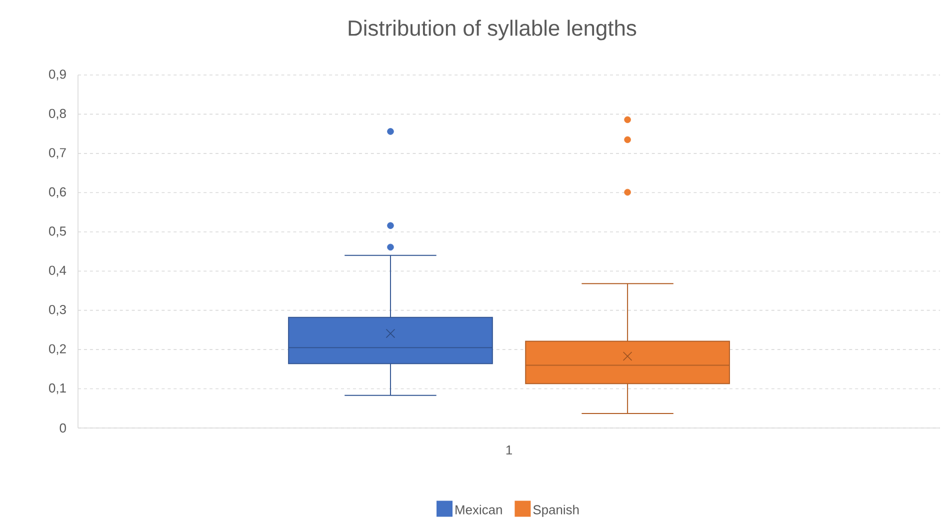 This screenshot has width=944, height=532. What do you see at coordinates (57, 271) in the screenshot?
I see `y-tick-label: 0,4` at bounding box center [57, 271].